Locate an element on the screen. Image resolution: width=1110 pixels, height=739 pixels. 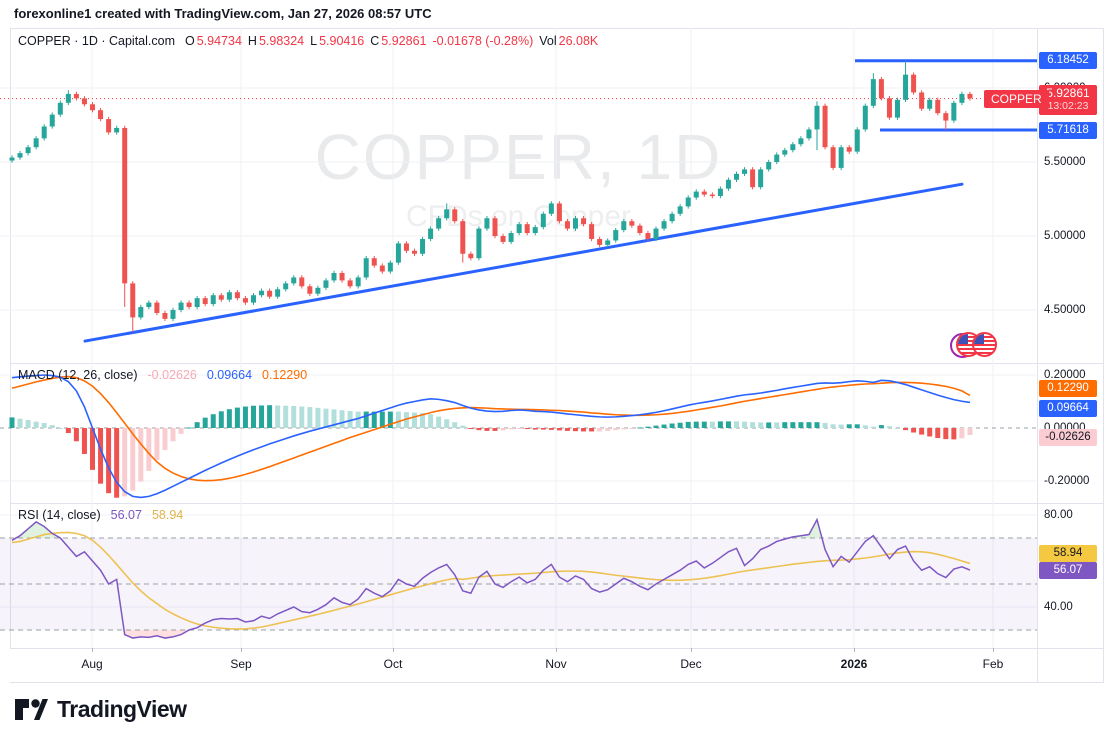
ohlc-open-label: O is located at coordinates (189, 41).